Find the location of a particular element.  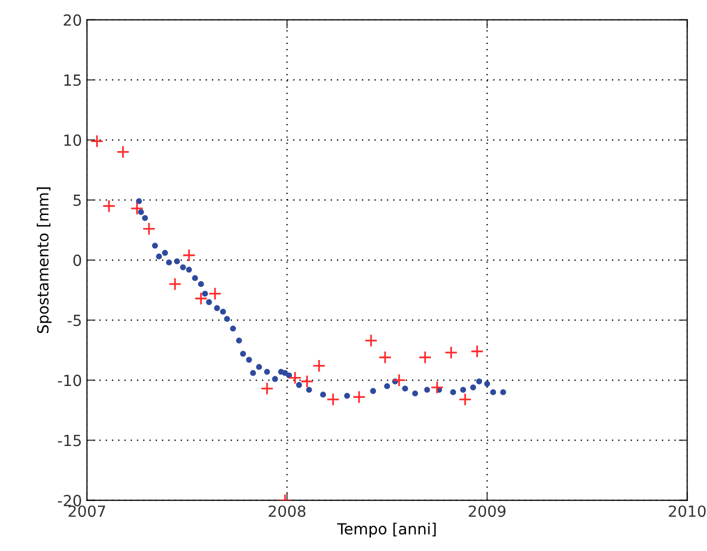

y-tick-label: 0 is located at coordinates (77, 260).